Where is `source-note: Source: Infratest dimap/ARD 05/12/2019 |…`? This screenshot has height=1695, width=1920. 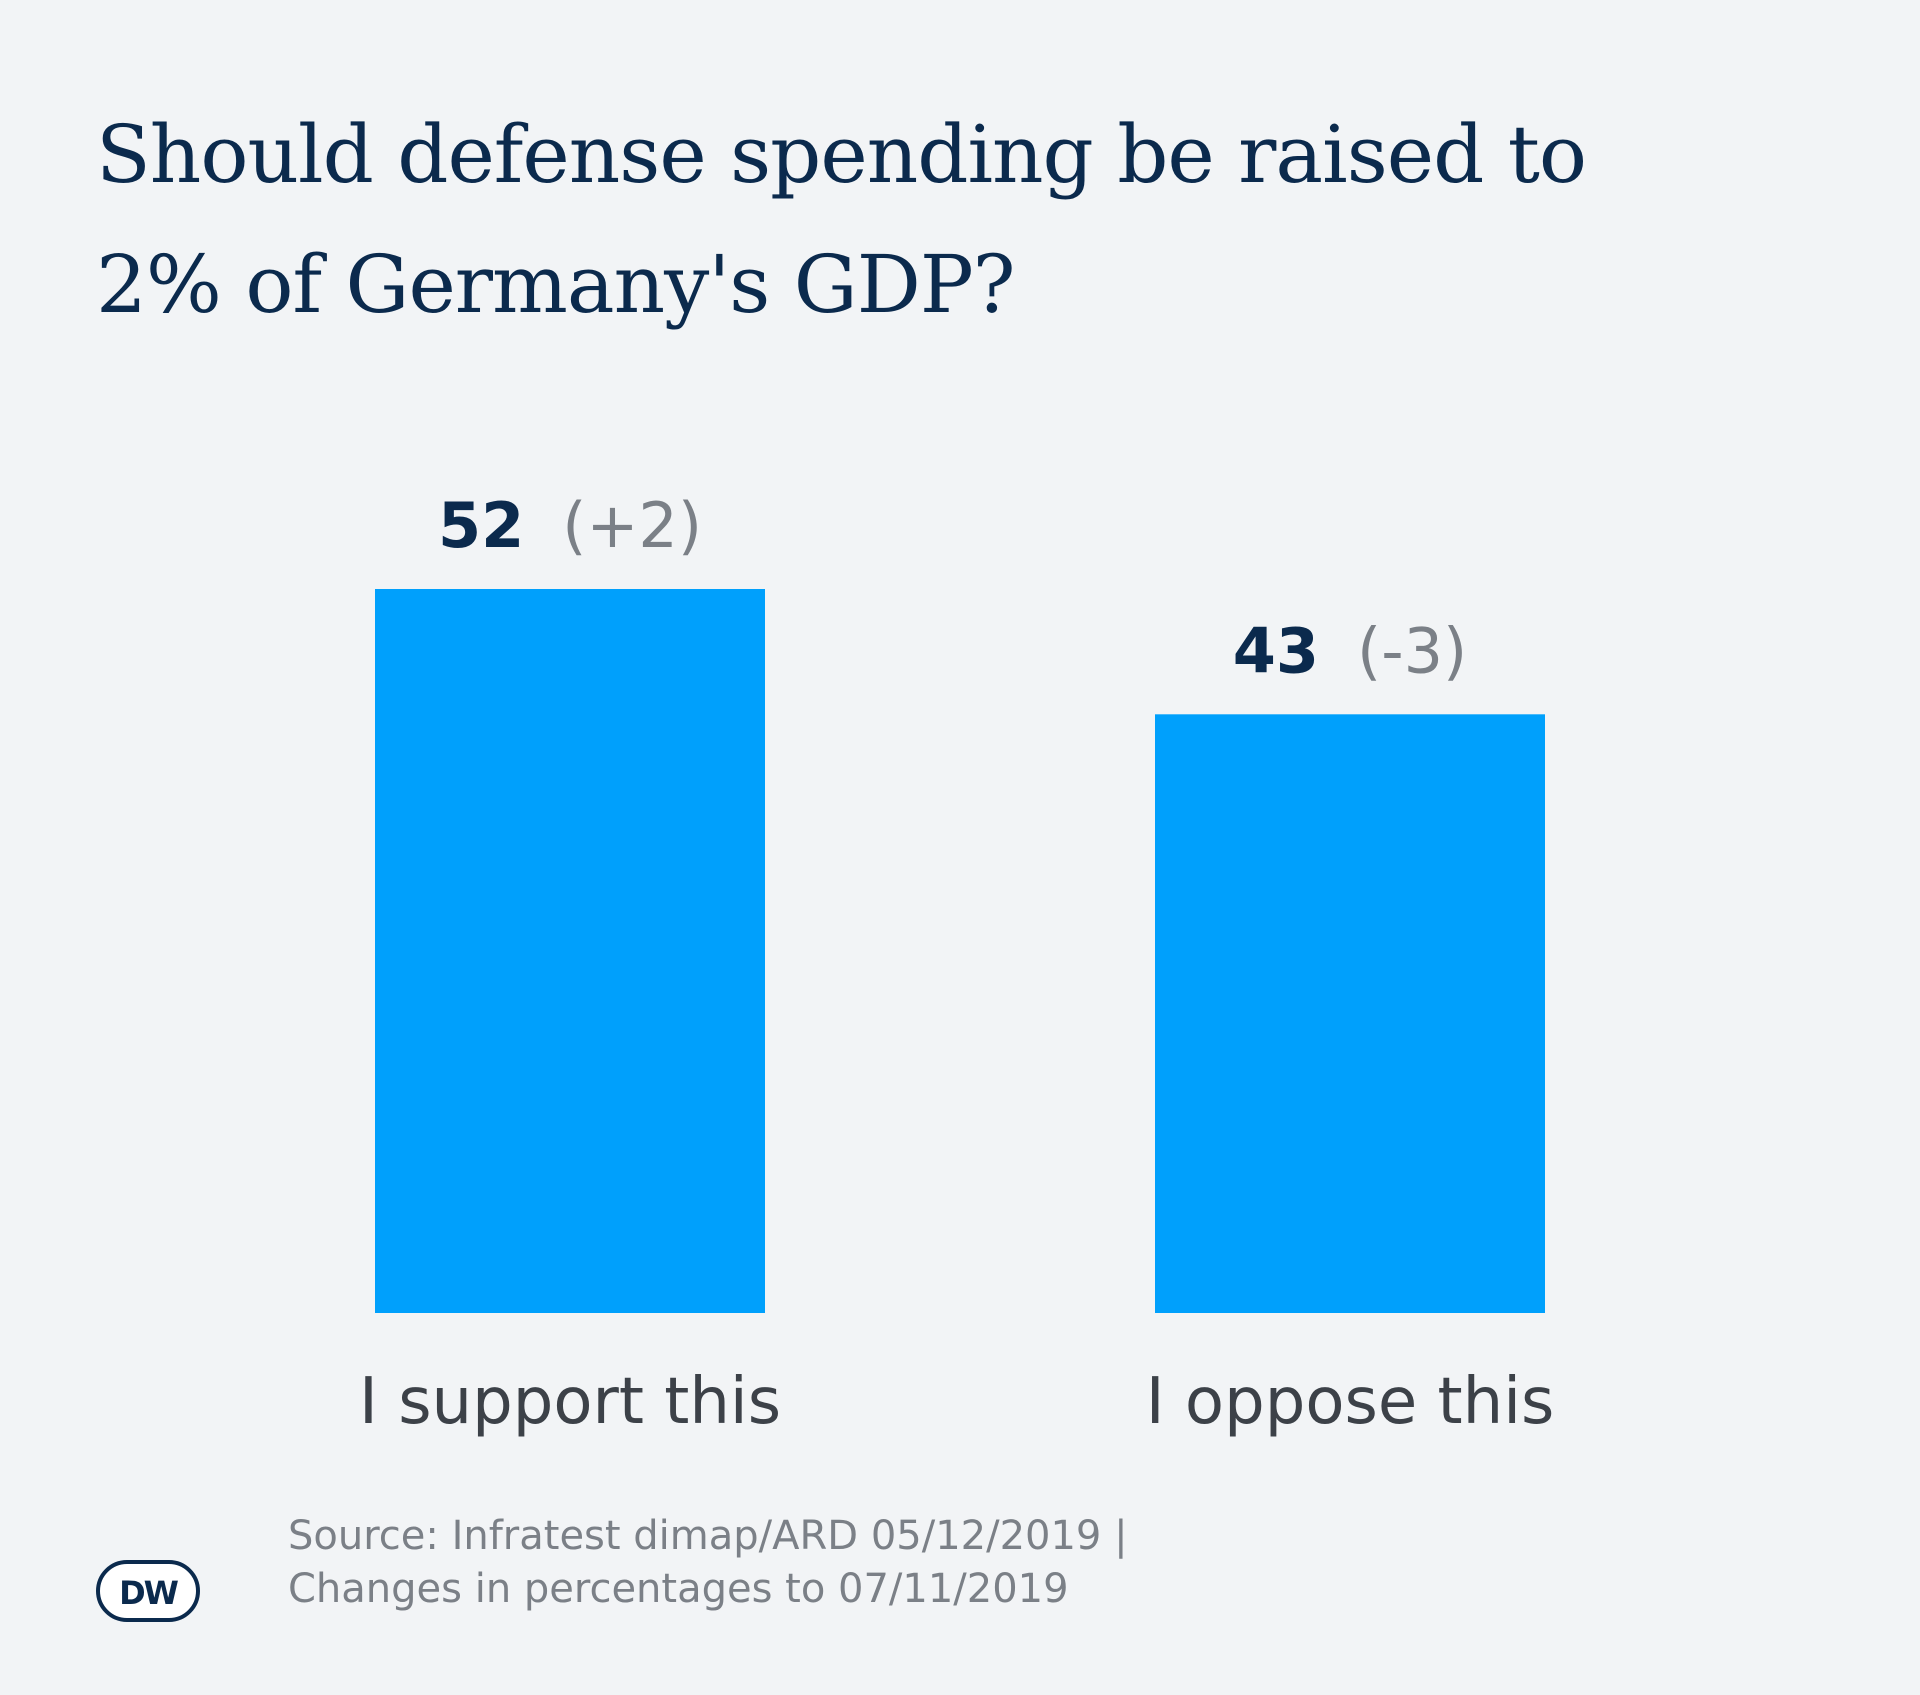 source-note: Source: Infratest dimap/ARD 05/12/2019 |… is located at coordinates (708, 1563).